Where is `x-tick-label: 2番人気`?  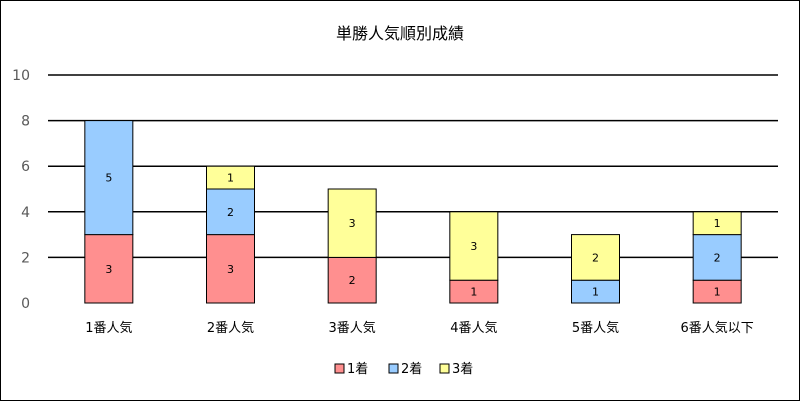 x-tick-label: 2番人気 is located at coordinates (230, 328).